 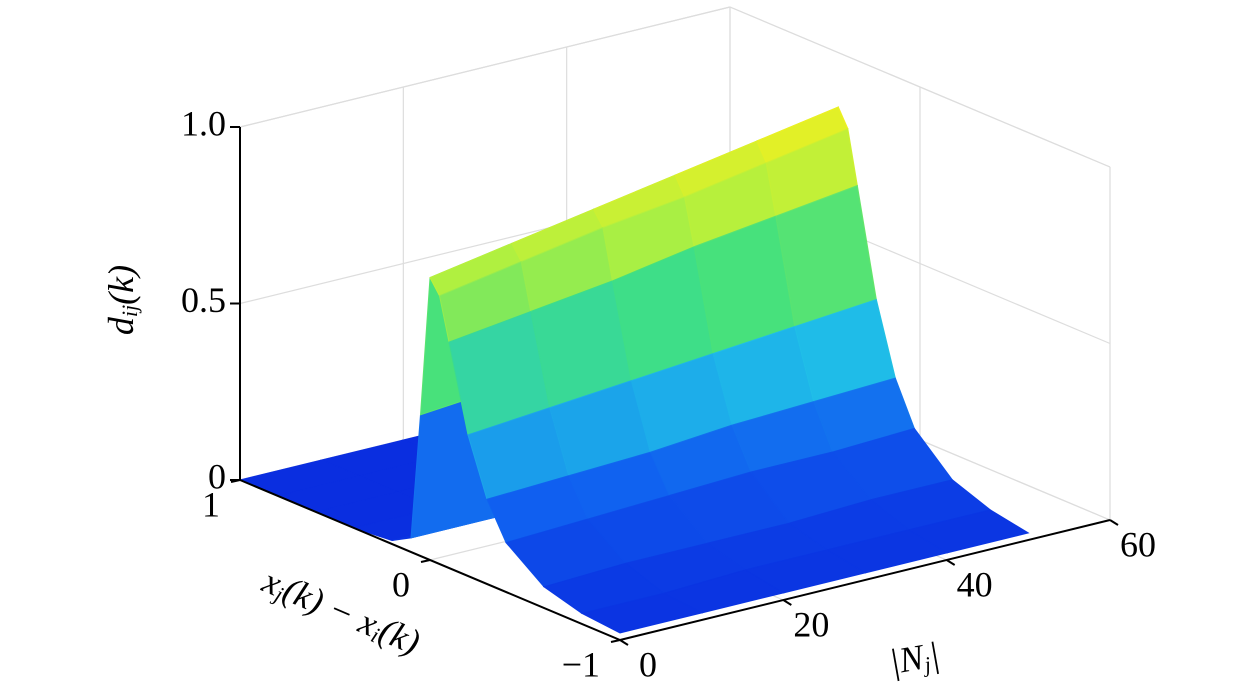 I want to click on y-axis-label-part: (k) − x, so click(x=330, y=606).